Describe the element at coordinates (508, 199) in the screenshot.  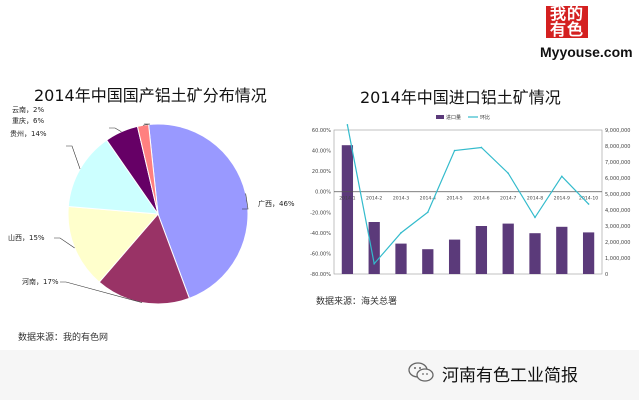
I see `category-label: 2014-7` at that location.